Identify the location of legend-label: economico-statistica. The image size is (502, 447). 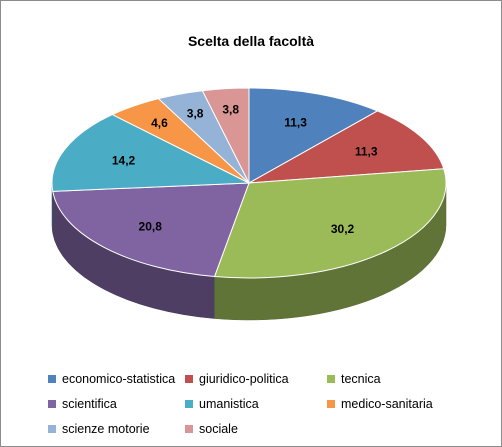
(119, 379).